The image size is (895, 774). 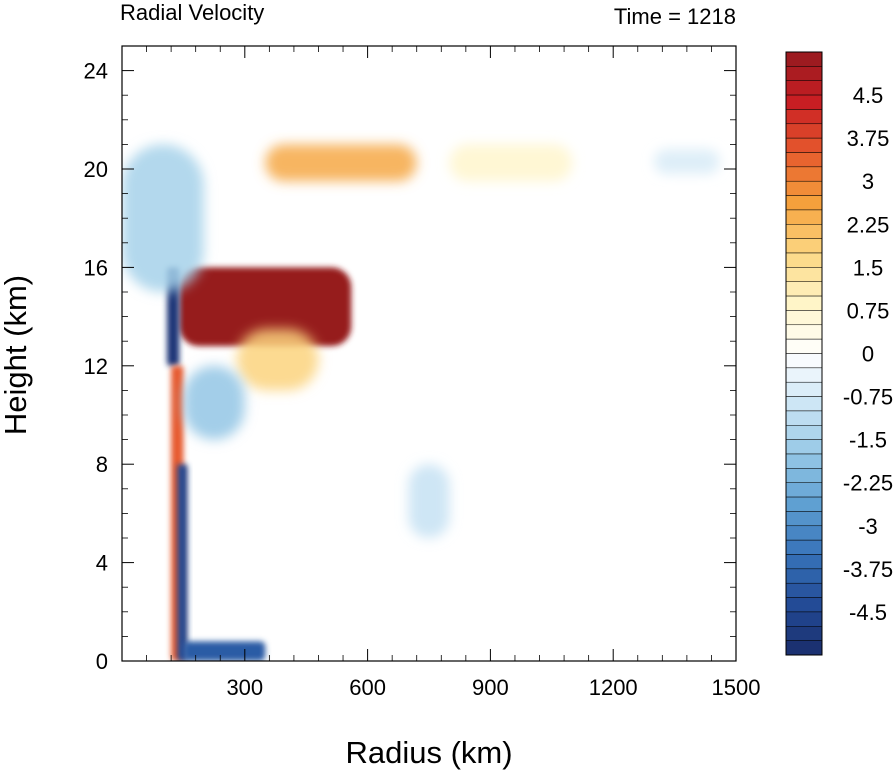 What do you see at coordinates (265, 307) in the screenshot?
I see `outflow-region` at bounding box center [265, 307].